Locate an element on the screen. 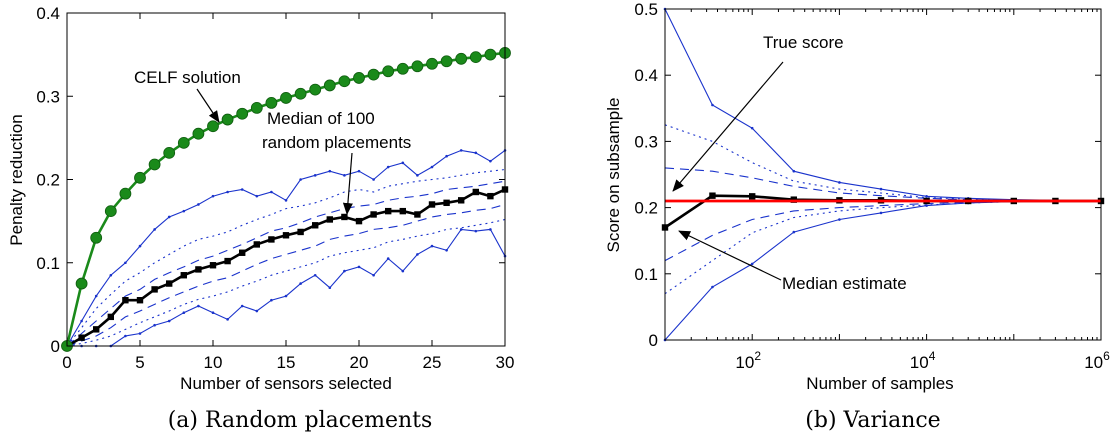 Image resolution: width=1120 pixels, height=442 pixels. chart-a-xtick-label: 25 is located at coordinates (432, 362).